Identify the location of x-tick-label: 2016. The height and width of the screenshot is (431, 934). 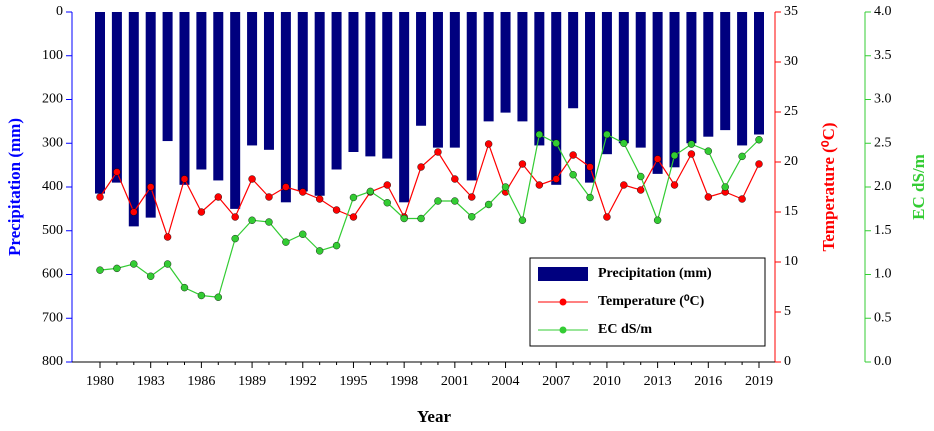
(708, 381).